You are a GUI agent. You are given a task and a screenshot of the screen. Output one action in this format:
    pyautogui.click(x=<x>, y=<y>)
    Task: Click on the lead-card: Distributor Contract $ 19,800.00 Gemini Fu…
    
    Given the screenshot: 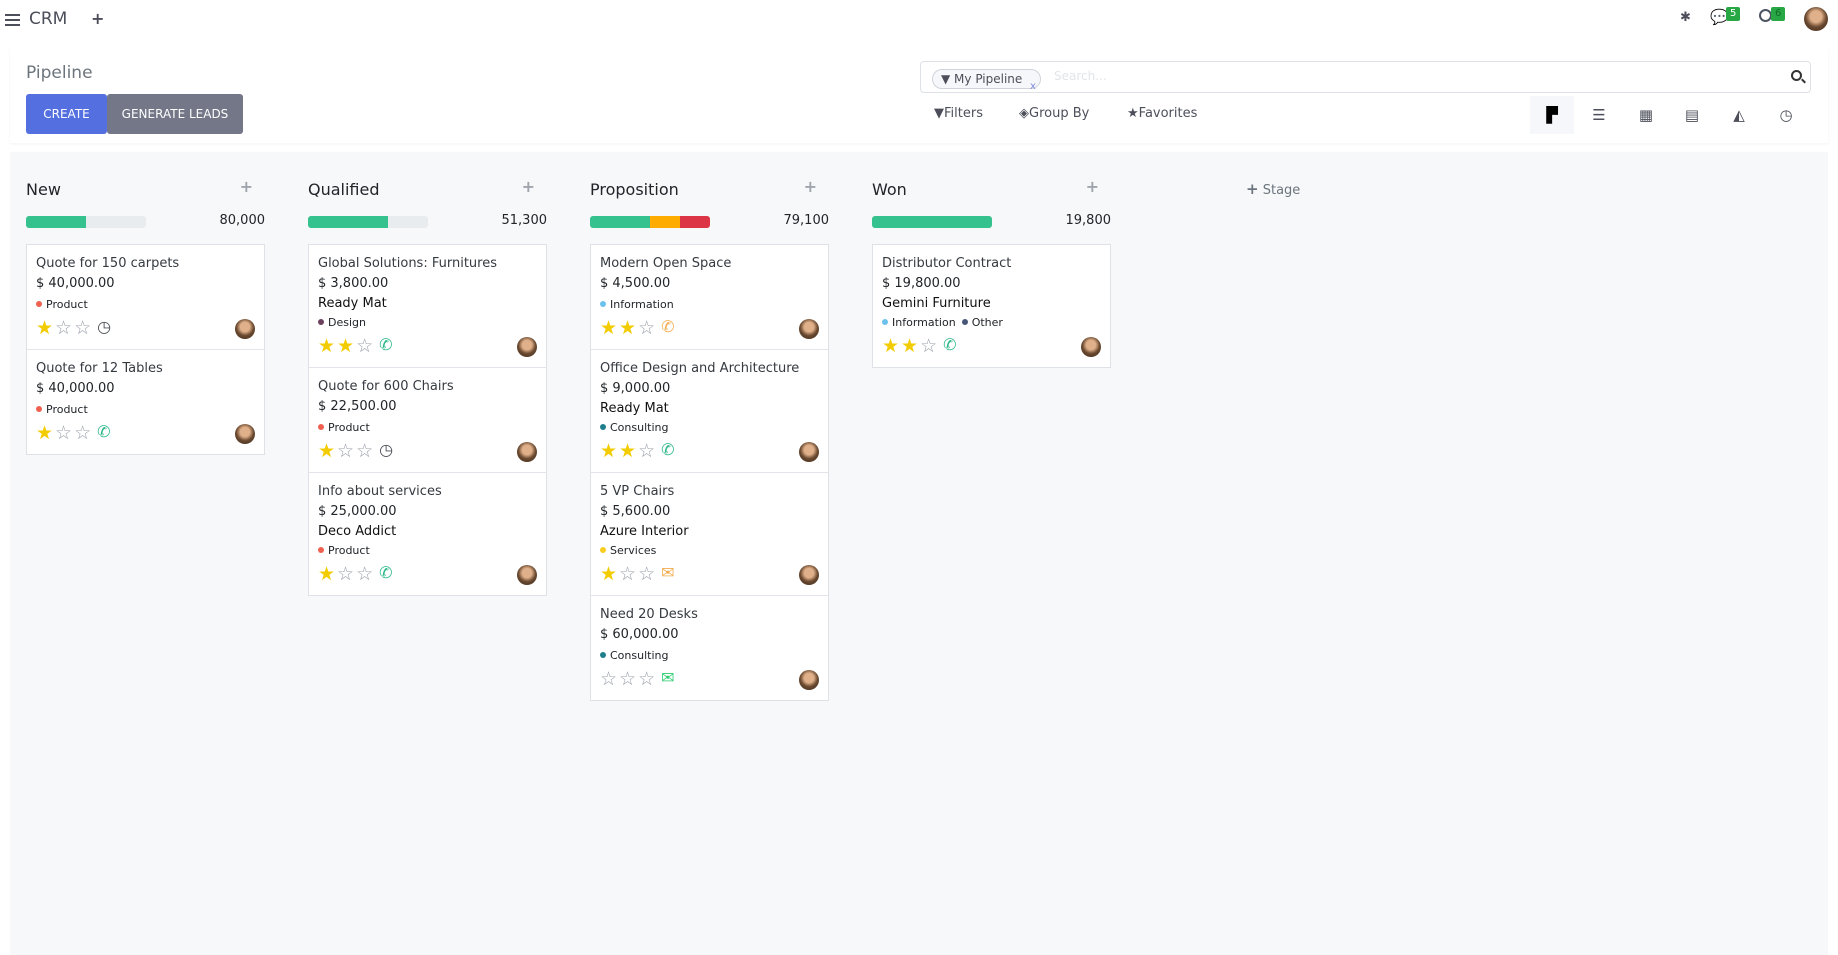 What is the action you would take?
    pyautogui.click(x=991, y=306)
    